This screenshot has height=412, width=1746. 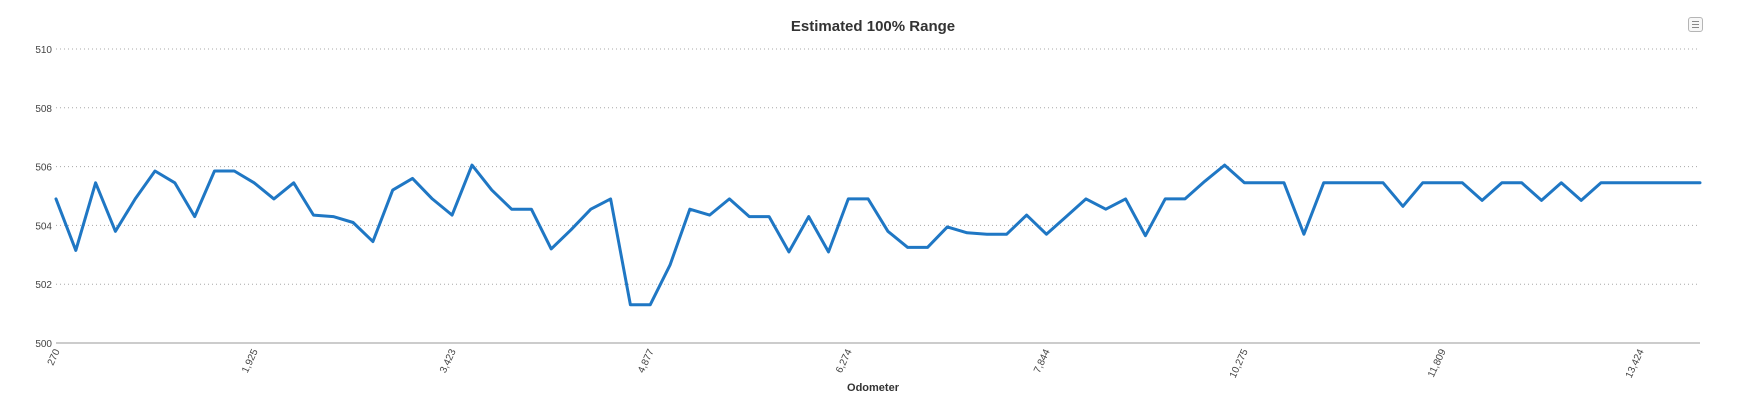 I want to click on x-tick-label: 13,424, so click(x=1635, y=363).